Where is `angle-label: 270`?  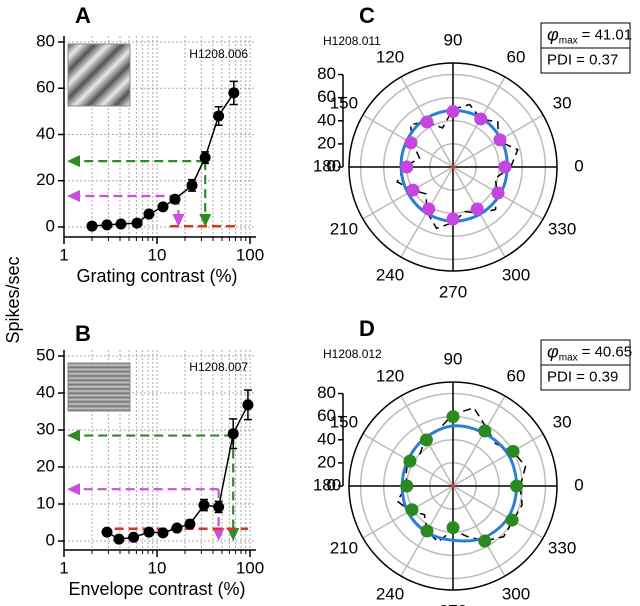
angle-label: 270 is located at coordinates (453, 291).